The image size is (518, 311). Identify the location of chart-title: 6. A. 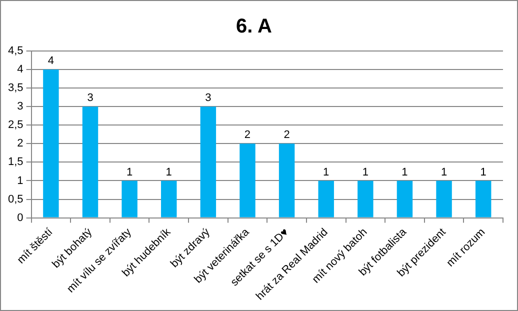
(254, 27).